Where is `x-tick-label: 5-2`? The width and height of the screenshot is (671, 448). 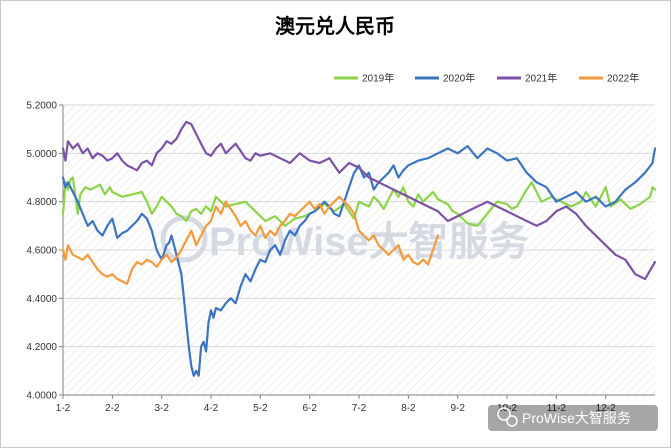
x-tick-label: 5-2 is located at coordinates (260, 408).